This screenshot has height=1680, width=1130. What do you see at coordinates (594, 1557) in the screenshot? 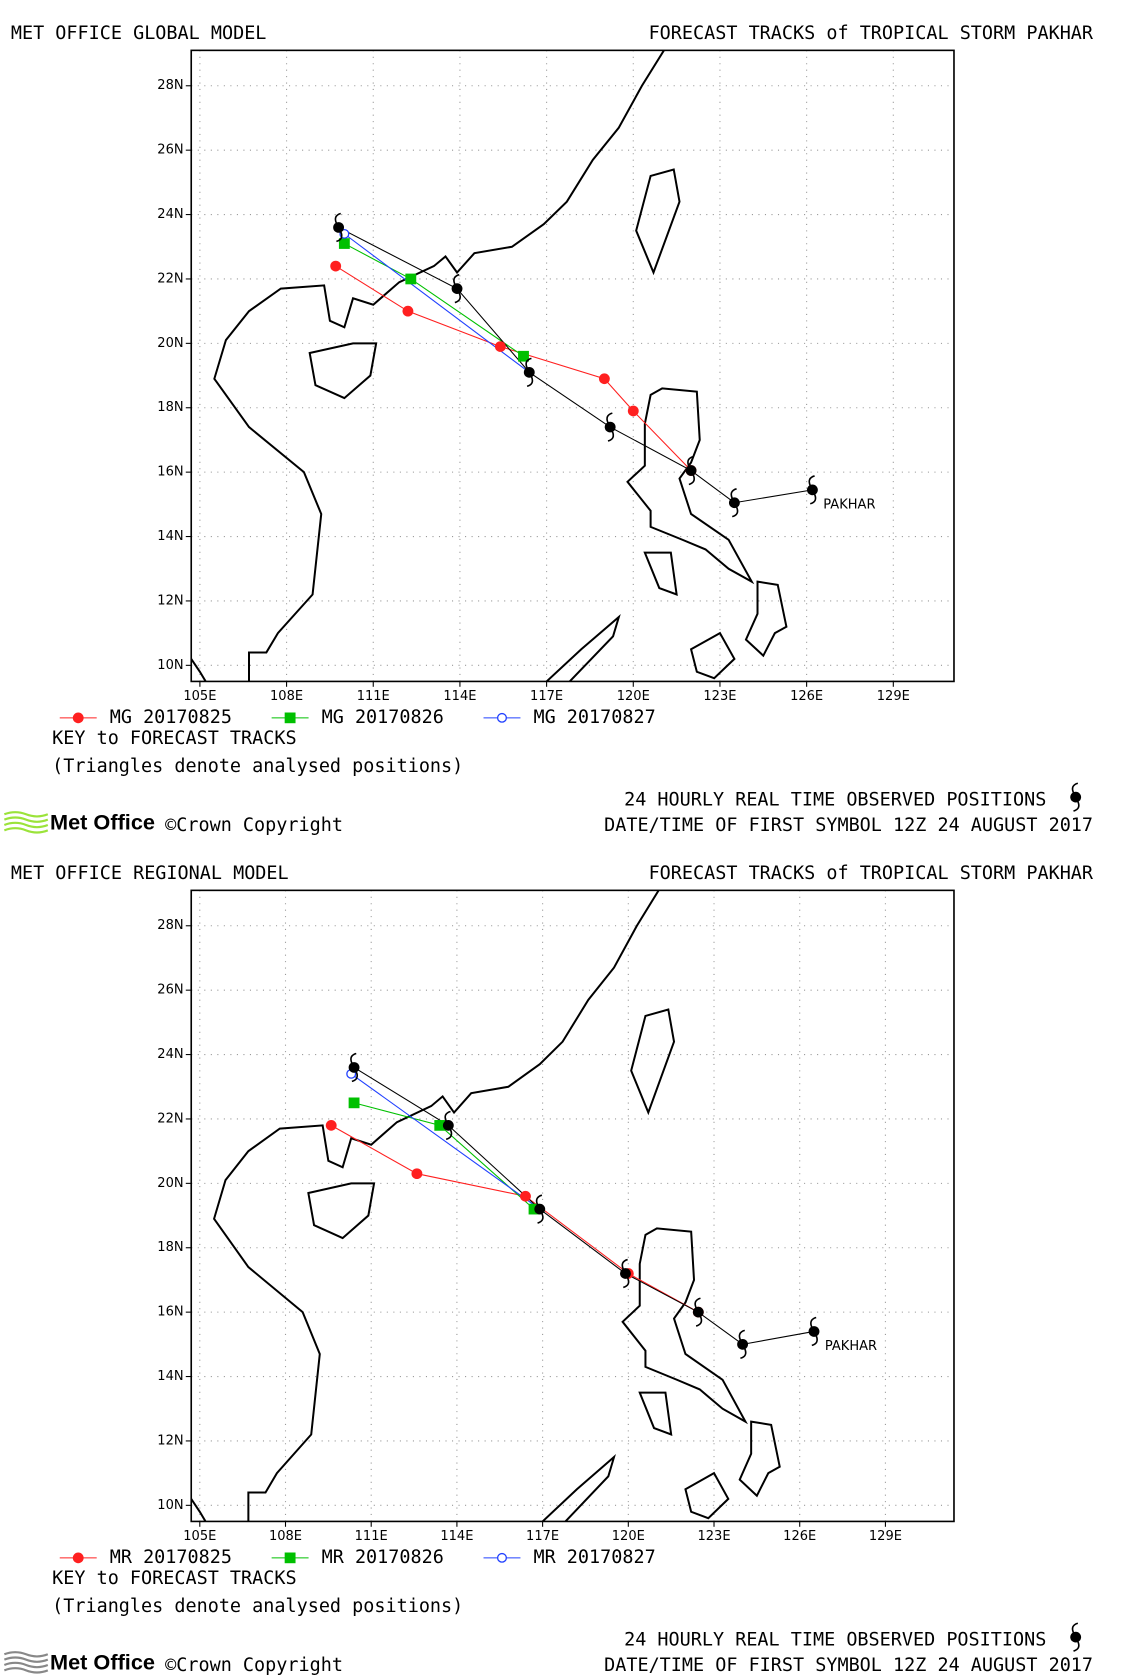
I see `legend-label: MR 20170827` at bounding box center [594, 1557].